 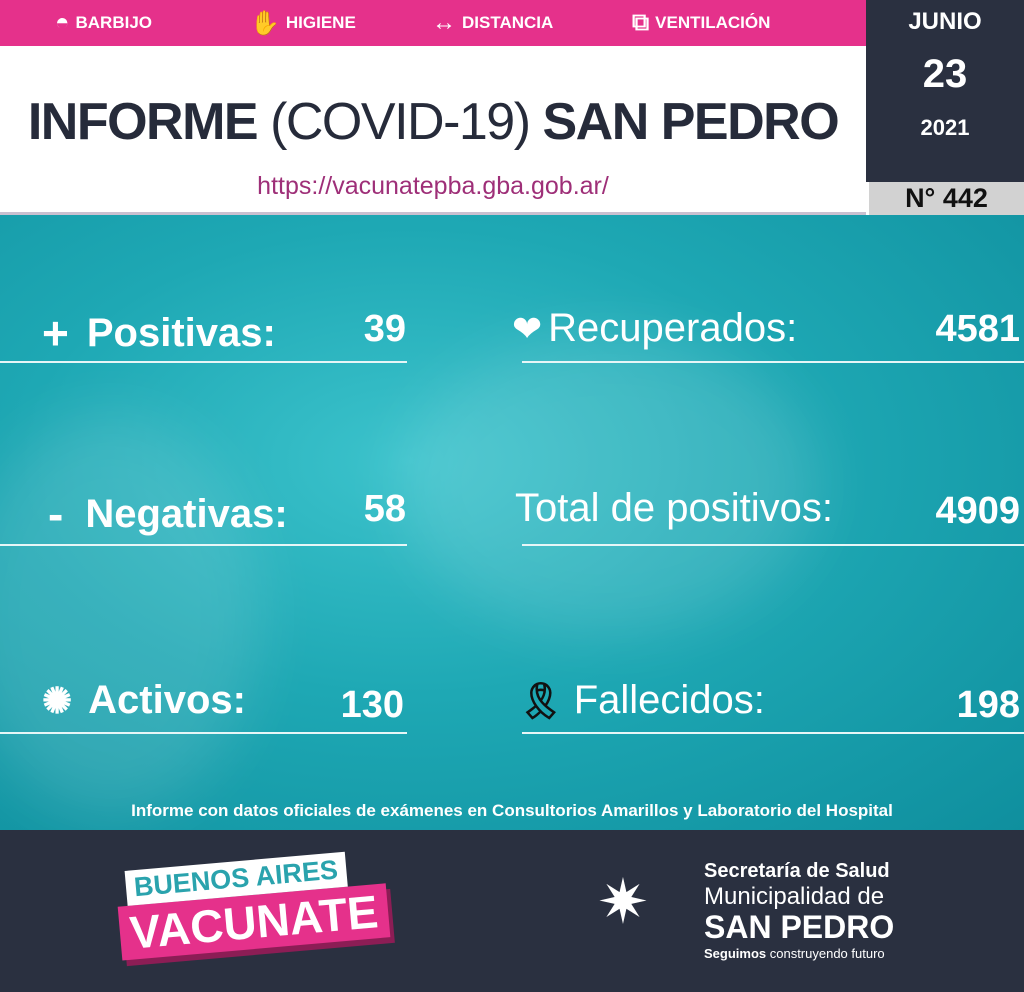 I want to click on date-year: 2021, so click(x=945, y=127).